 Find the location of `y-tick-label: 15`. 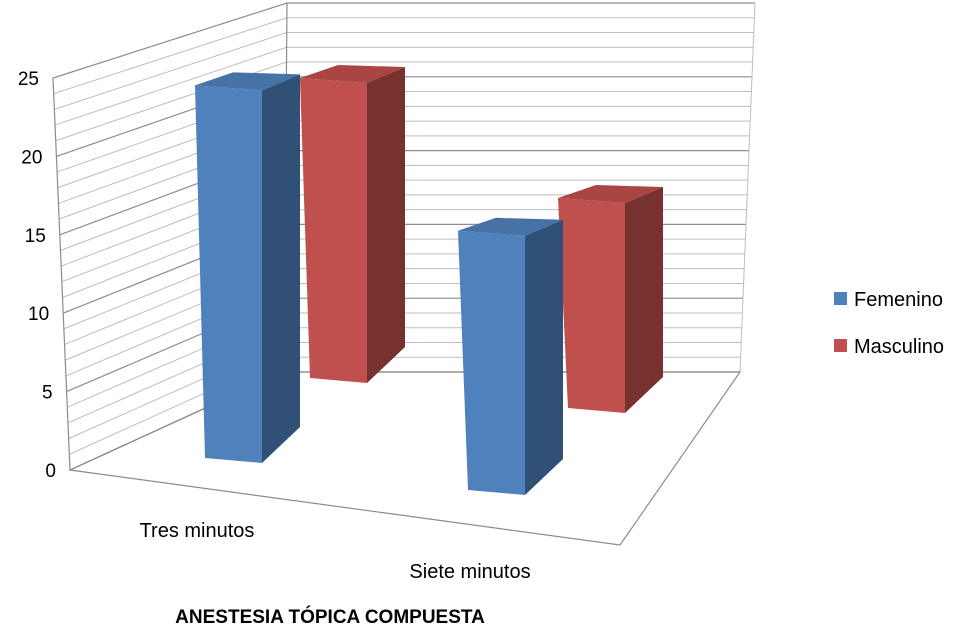

y-tick-label: 15 is located at coordinates (35, 236).